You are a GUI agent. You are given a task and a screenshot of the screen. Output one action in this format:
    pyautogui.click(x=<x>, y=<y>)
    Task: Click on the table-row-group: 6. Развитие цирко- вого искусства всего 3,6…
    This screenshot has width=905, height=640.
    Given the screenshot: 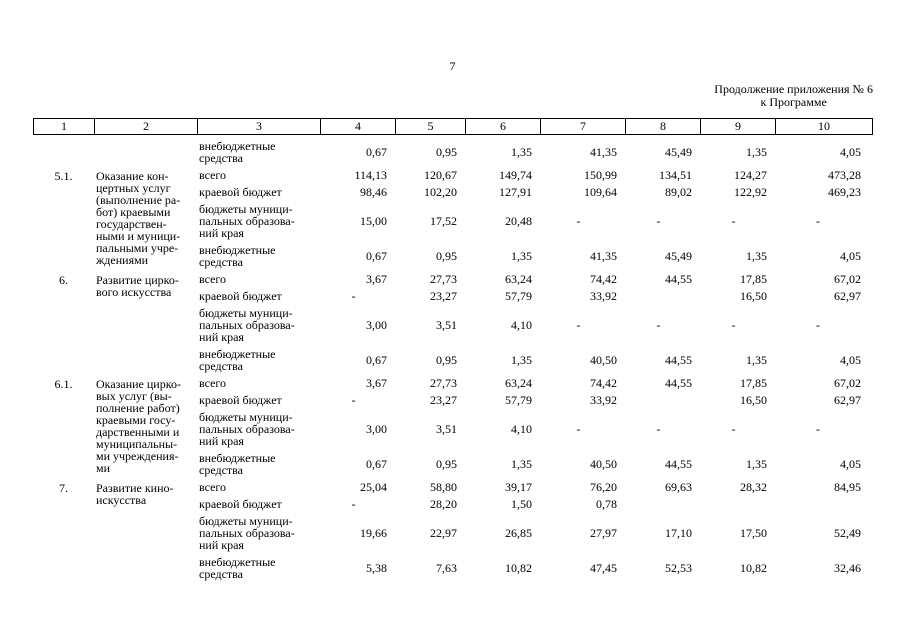 What is the action you would take?
    pyautogui.click(x=453, y=322)
    